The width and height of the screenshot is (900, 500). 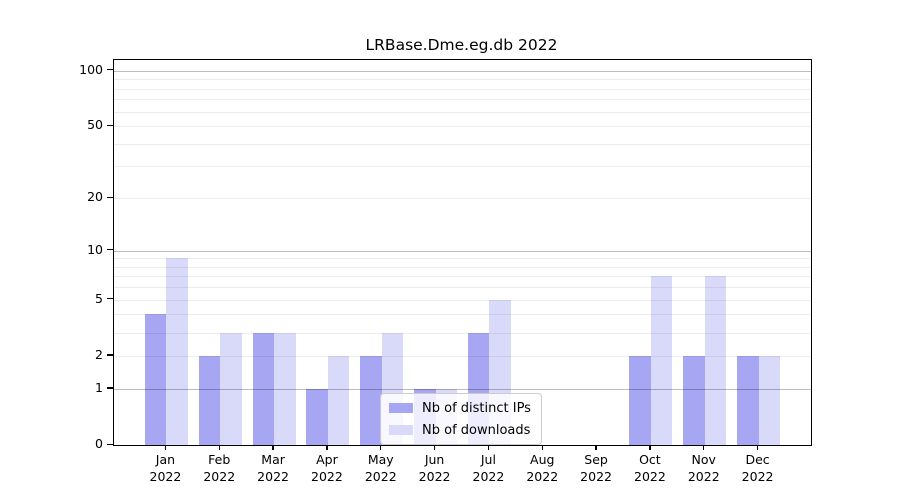 I want to click on x-tick-month: Oct, so click(x=650, y=459).